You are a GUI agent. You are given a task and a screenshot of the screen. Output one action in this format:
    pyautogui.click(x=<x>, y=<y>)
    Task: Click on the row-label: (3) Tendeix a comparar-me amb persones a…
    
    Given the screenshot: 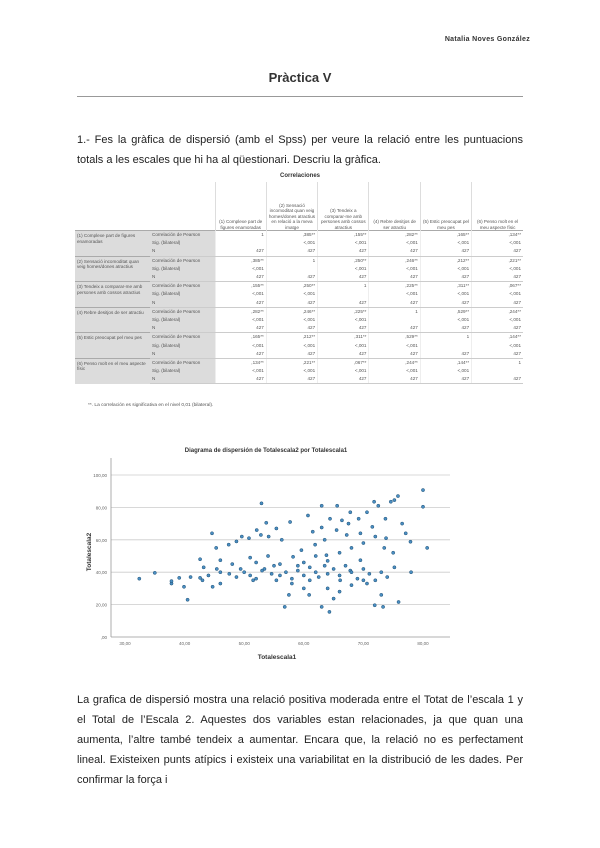 What is the action you would take?
    pyautogui.click(x=112, y=294)
    